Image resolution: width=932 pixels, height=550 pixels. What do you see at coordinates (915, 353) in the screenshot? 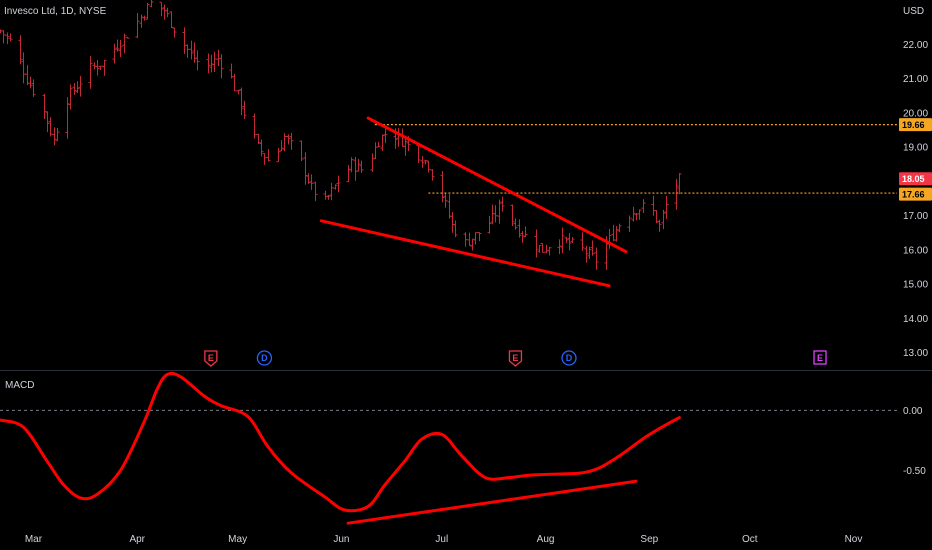
I see `price-tick-label: 13.00` at bounding box center [915, 353].